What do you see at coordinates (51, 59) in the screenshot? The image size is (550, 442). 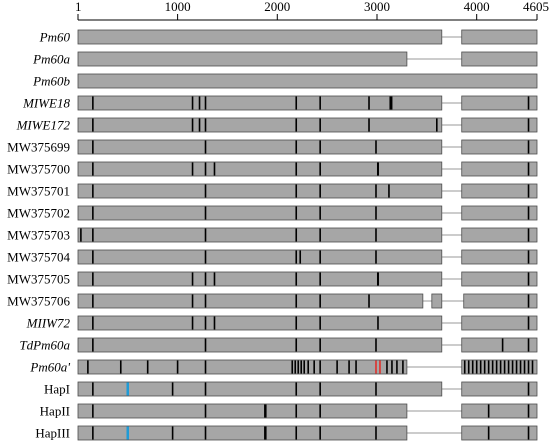 I see `row-label: Pm60a` at bounding box center [51, 59].